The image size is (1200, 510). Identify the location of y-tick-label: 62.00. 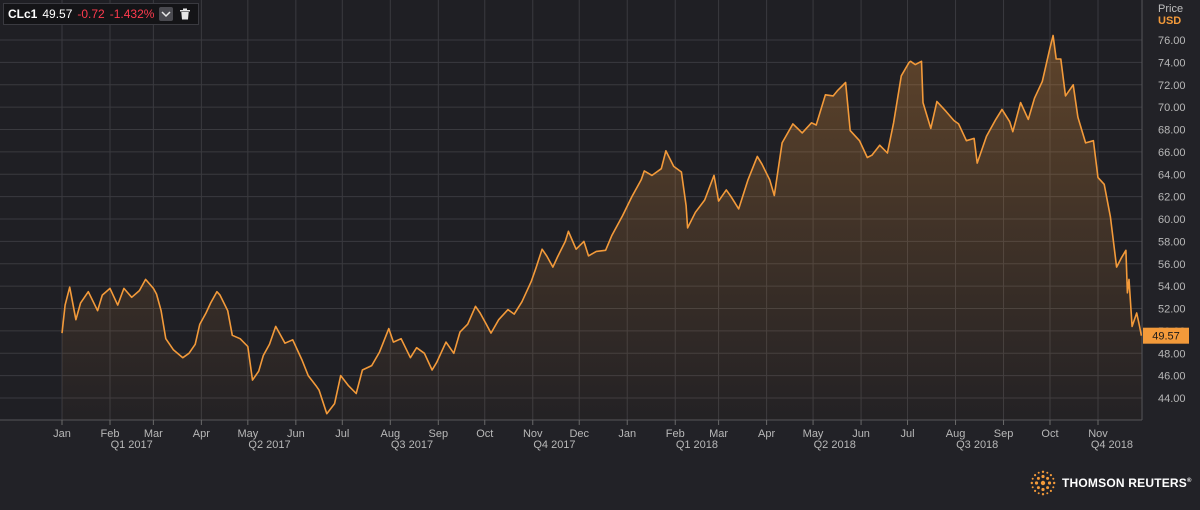
(1172, 198).